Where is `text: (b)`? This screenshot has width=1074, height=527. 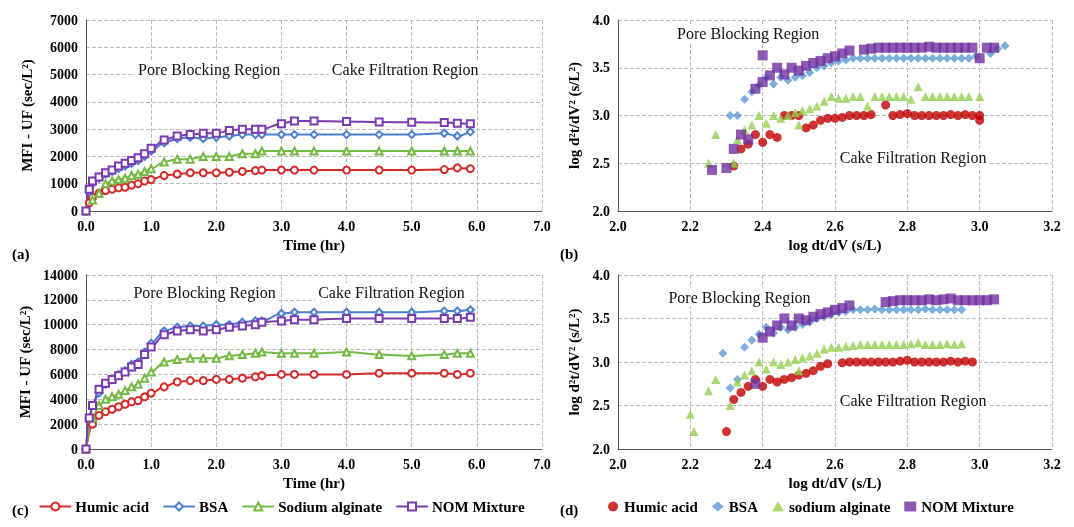
text: (b) is located at coordinates (569, 254).